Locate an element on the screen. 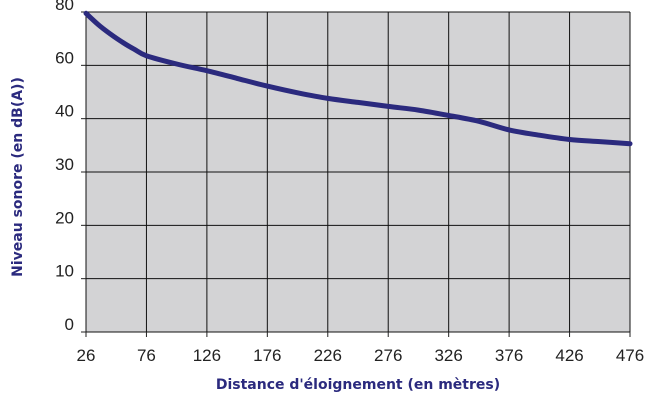  x-tick-label: 326 is located at coordinates (448, 355).